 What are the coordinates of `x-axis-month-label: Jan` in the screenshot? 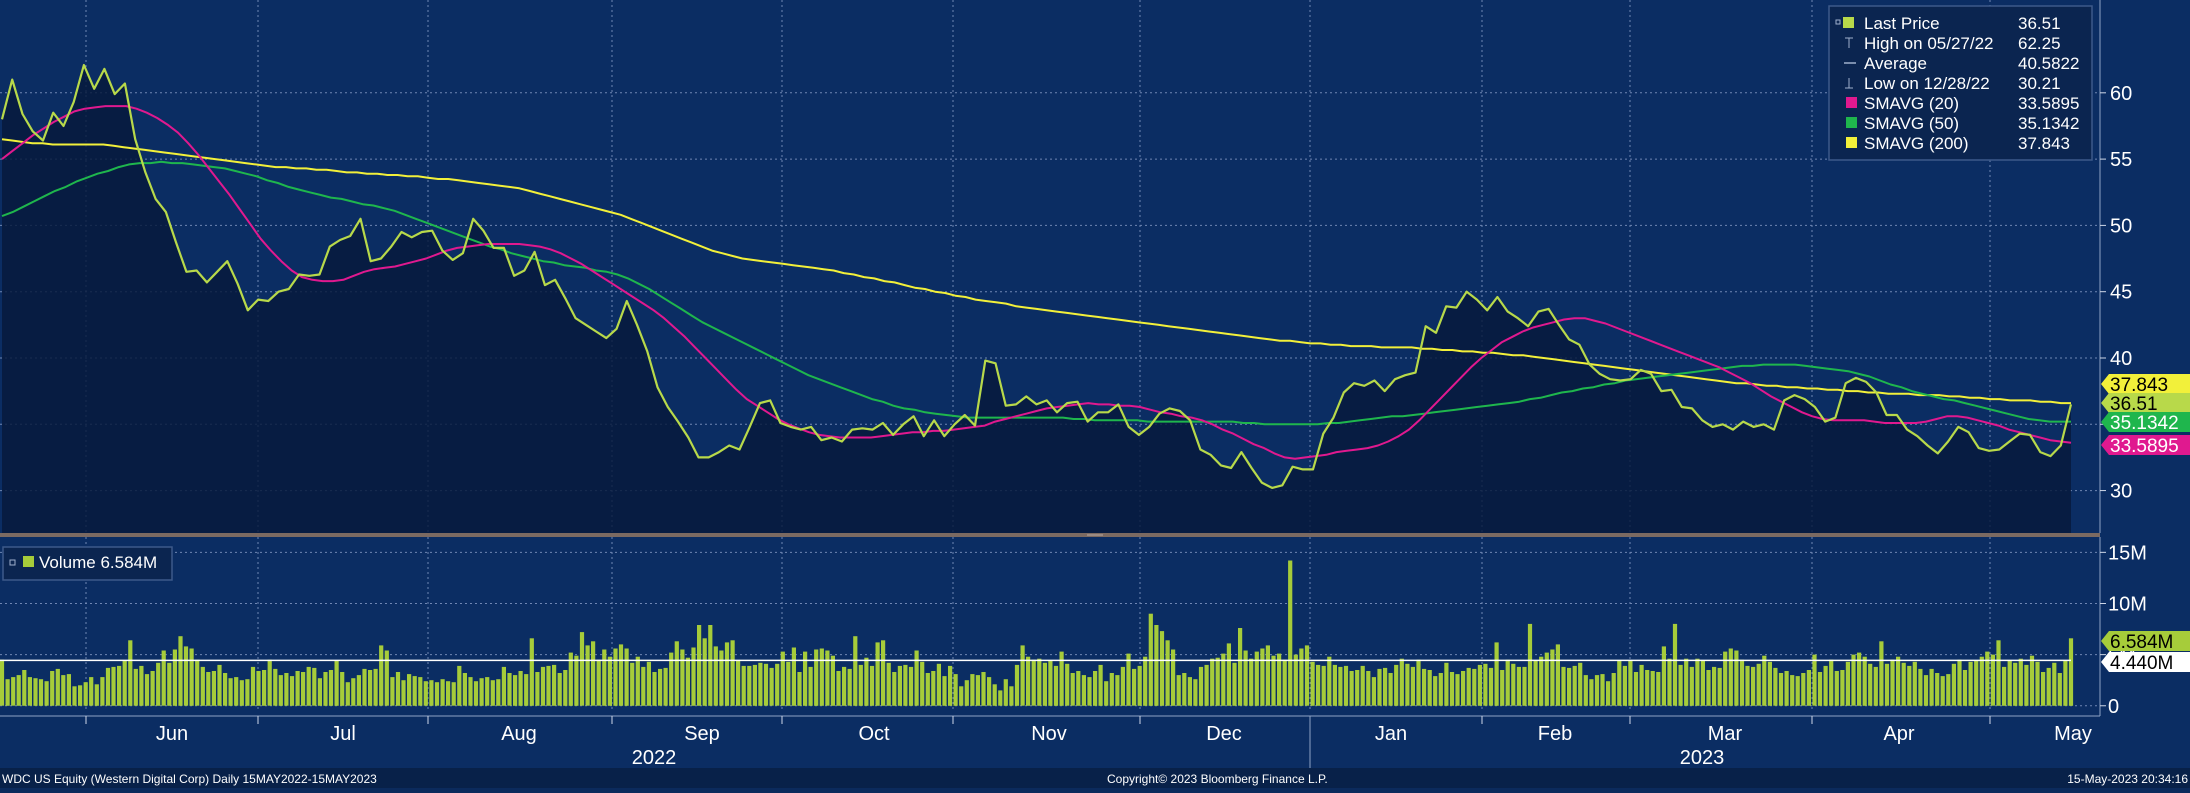 It's located at (1391, 734).